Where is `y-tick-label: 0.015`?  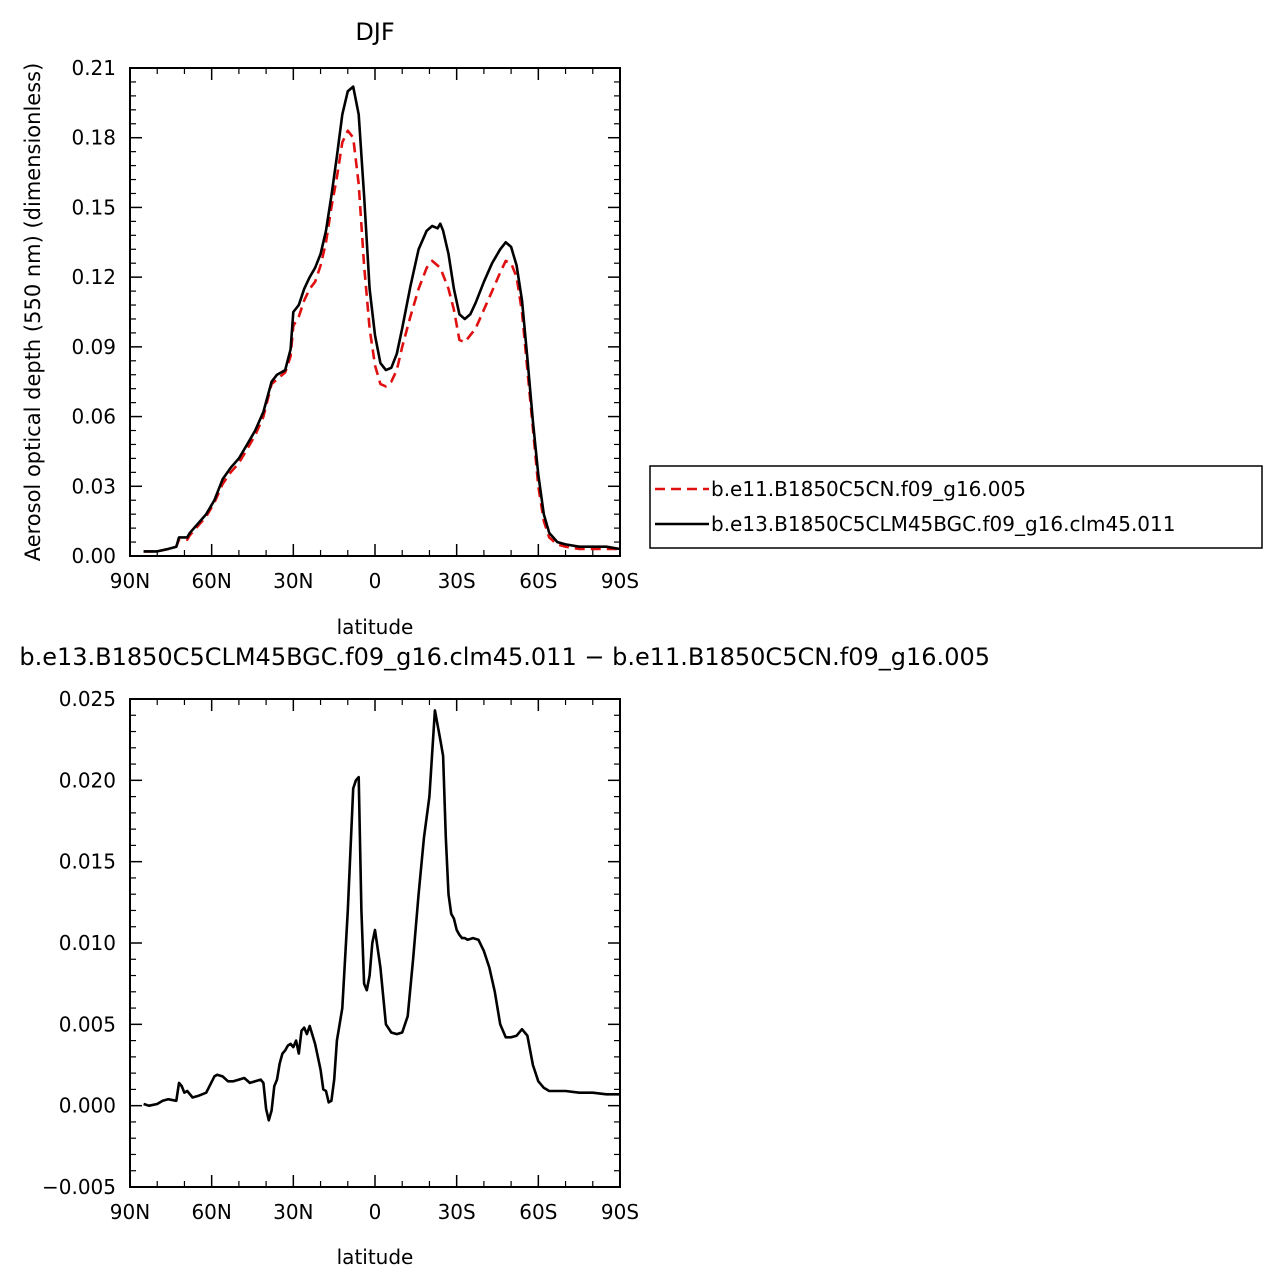
y-tick-label: 0.015 is located at coordinates (87, 862).